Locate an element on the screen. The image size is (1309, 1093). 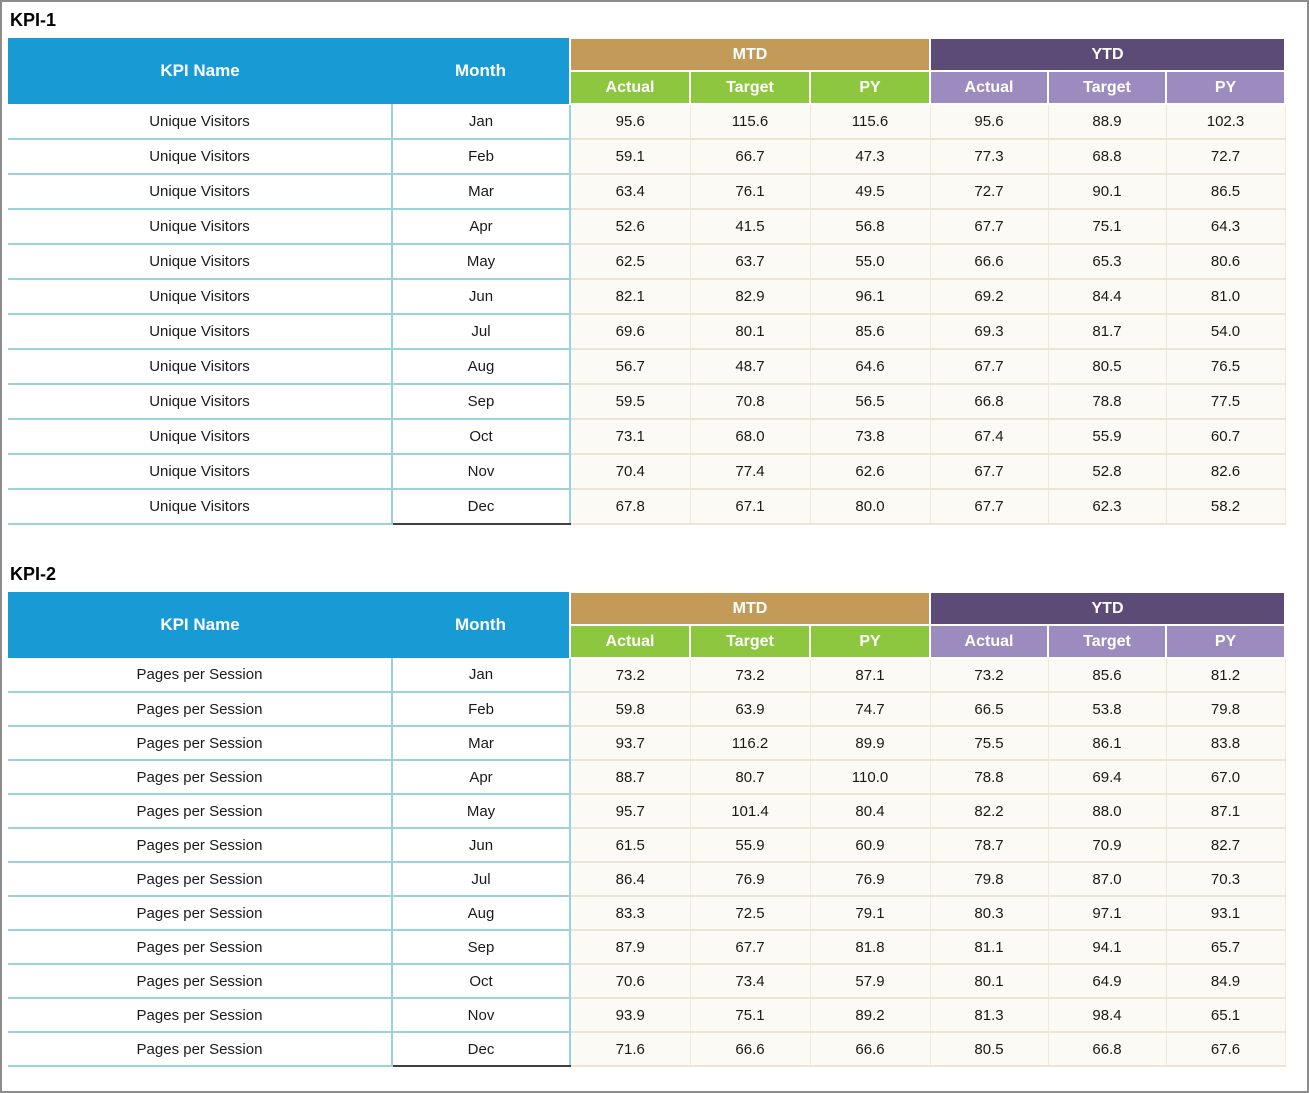
ytd-py-cell: 82.6 is located at coordinates (1225, 471).